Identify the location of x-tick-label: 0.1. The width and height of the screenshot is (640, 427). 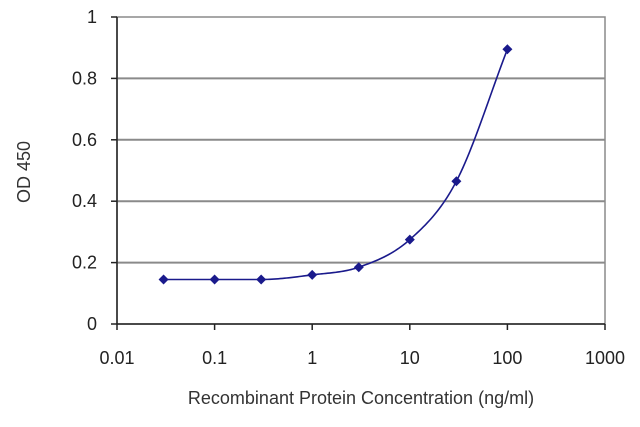
(214, 358).